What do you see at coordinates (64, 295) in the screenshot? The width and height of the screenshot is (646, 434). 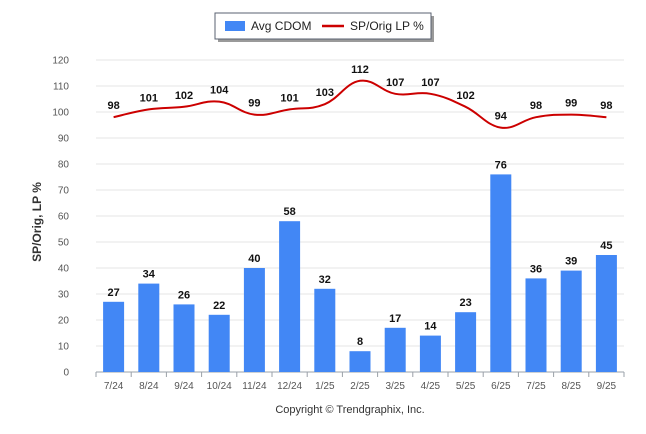 I see `y-tick-label: 30` at bounding box center [64, 295].